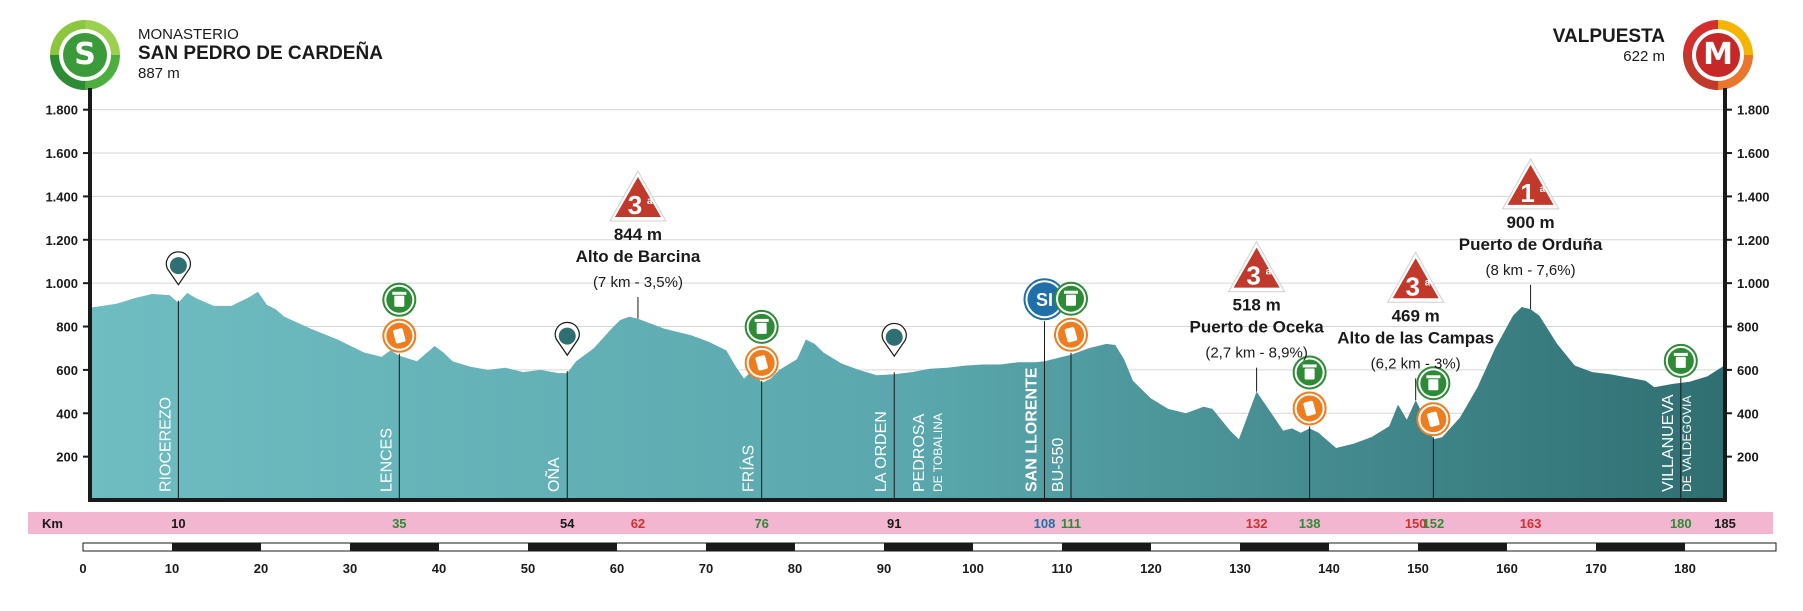 The height and width of the screenshot is (611, 1803). Describe the element at coordinates (82, 568) in the screenshot. I see `distance-tick-label: 0` at that location.